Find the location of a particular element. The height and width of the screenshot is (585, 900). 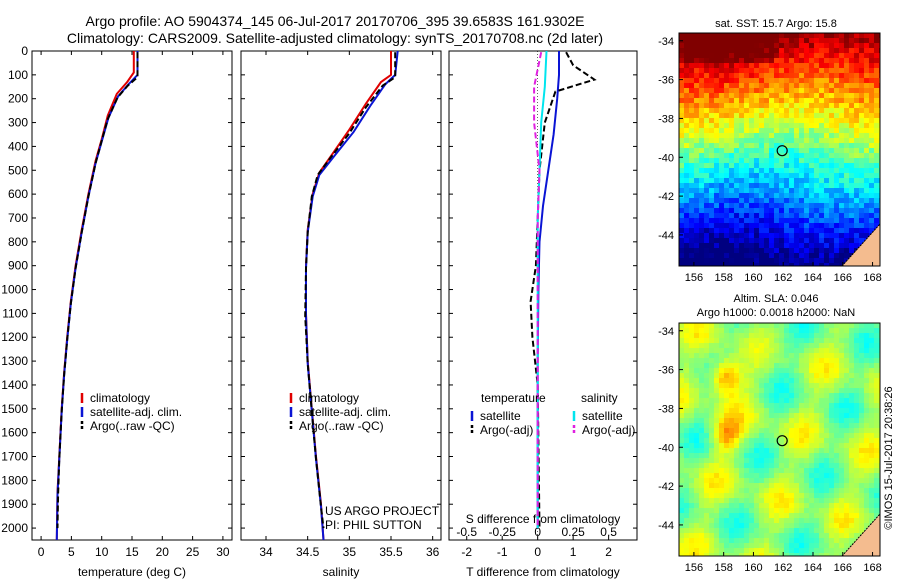

argo-position-marker is located at coordinates (782, 441).